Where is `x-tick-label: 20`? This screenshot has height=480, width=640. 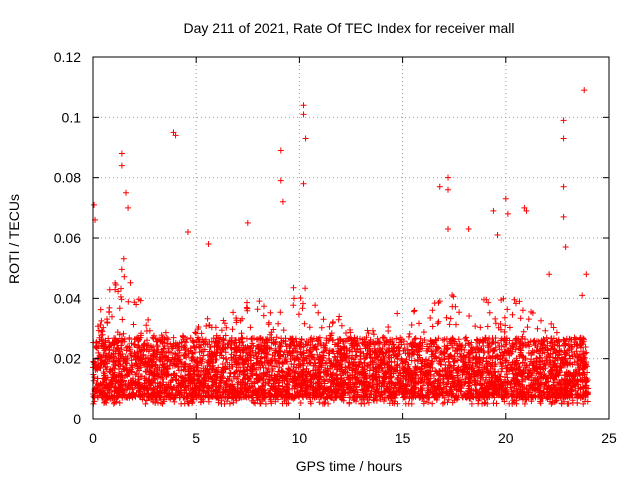 x-tick-label: 20 is located at coordinates (506, 438).